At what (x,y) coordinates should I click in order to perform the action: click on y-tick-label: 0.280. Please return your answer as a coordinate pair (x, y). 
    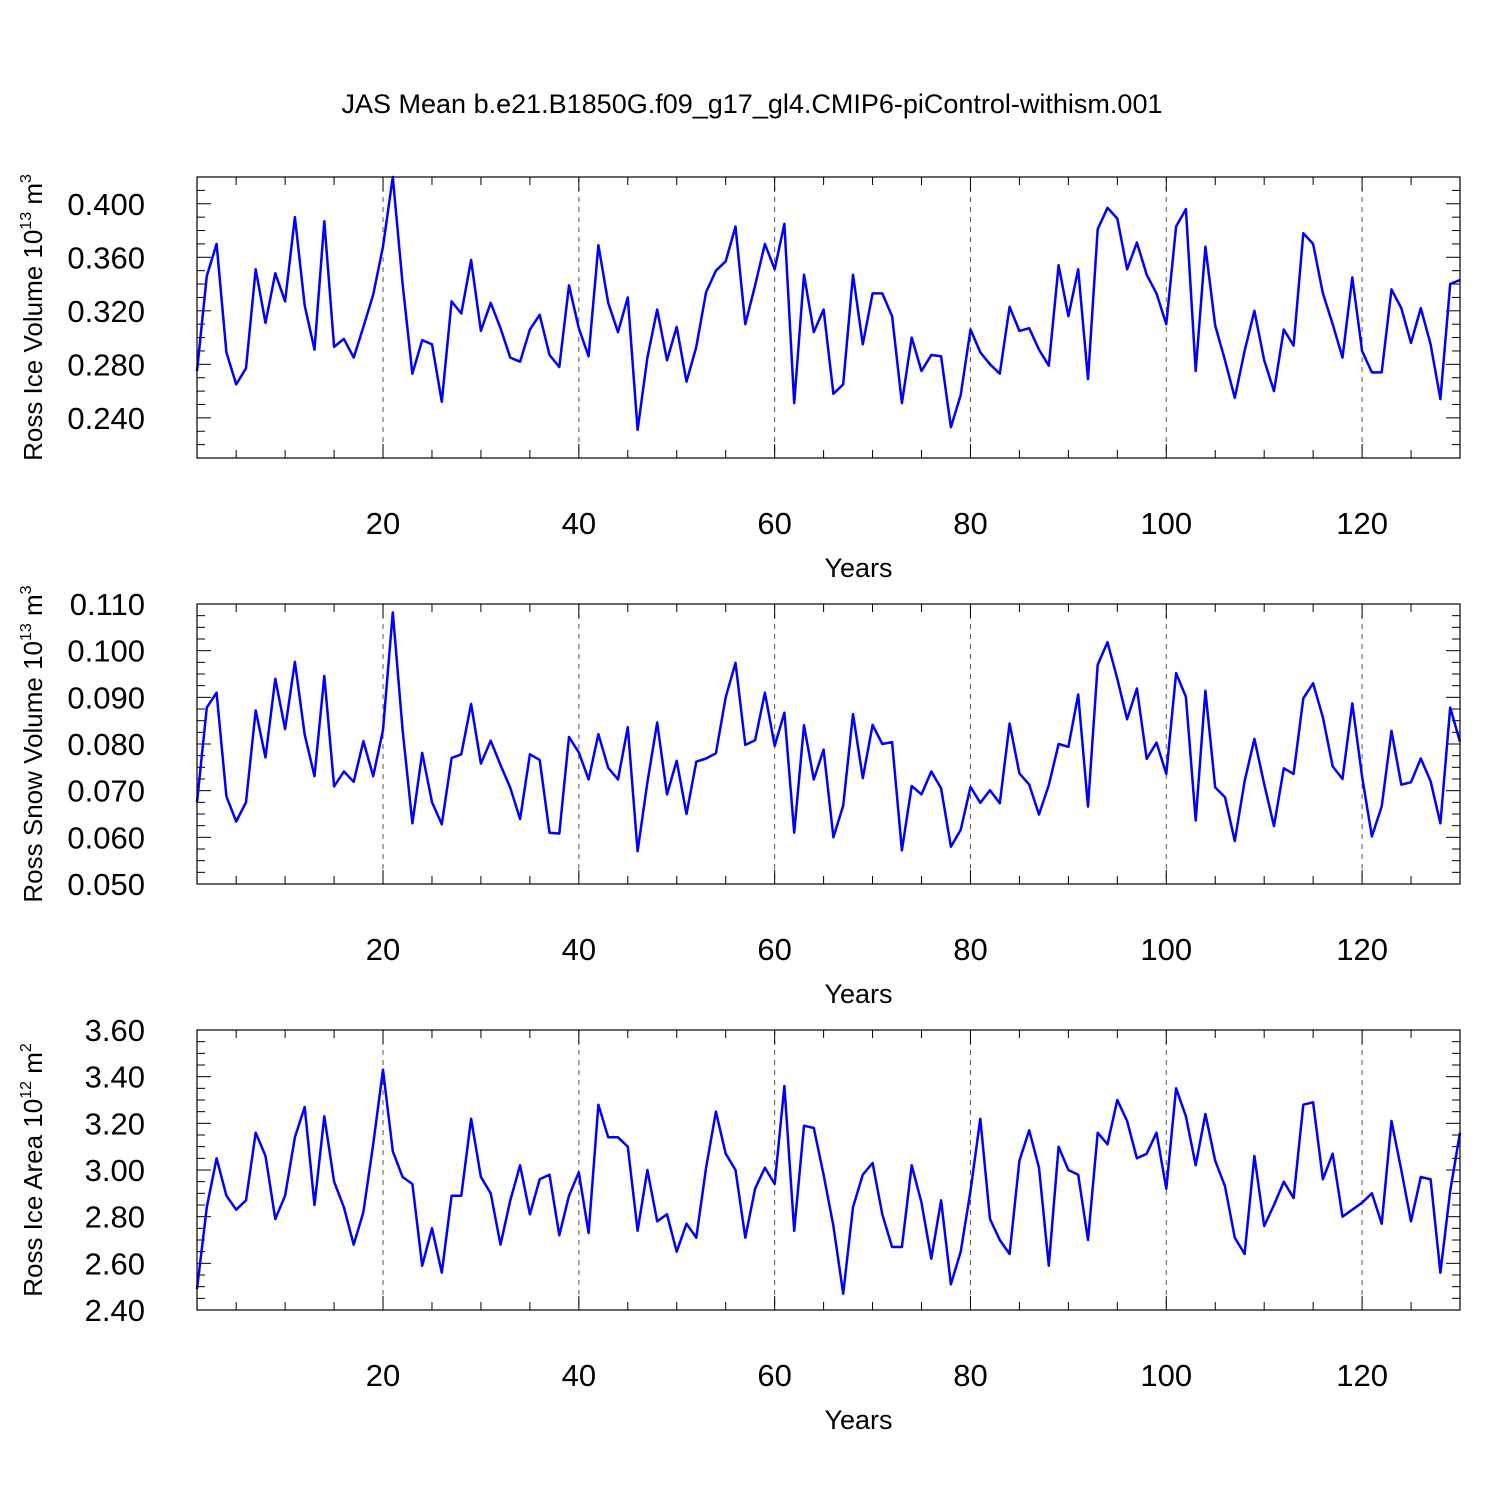
    Looking at the image, I should click on (106, 364).